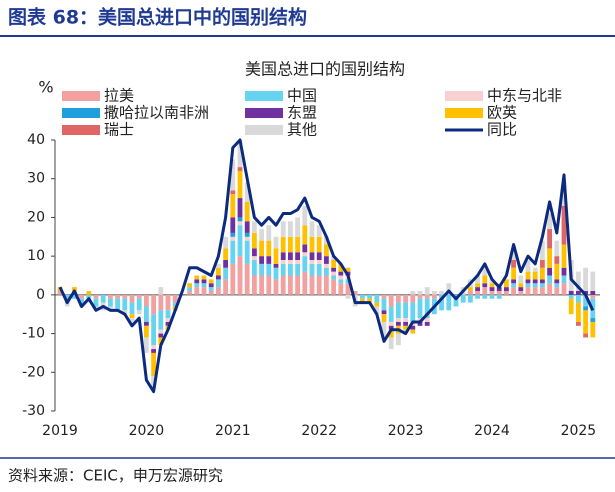 The height and width of the screenshot is (492, 615). Describe the element at coordinates (33, 372) in the screenshot. I see `y-tick-label: -20` at that location.